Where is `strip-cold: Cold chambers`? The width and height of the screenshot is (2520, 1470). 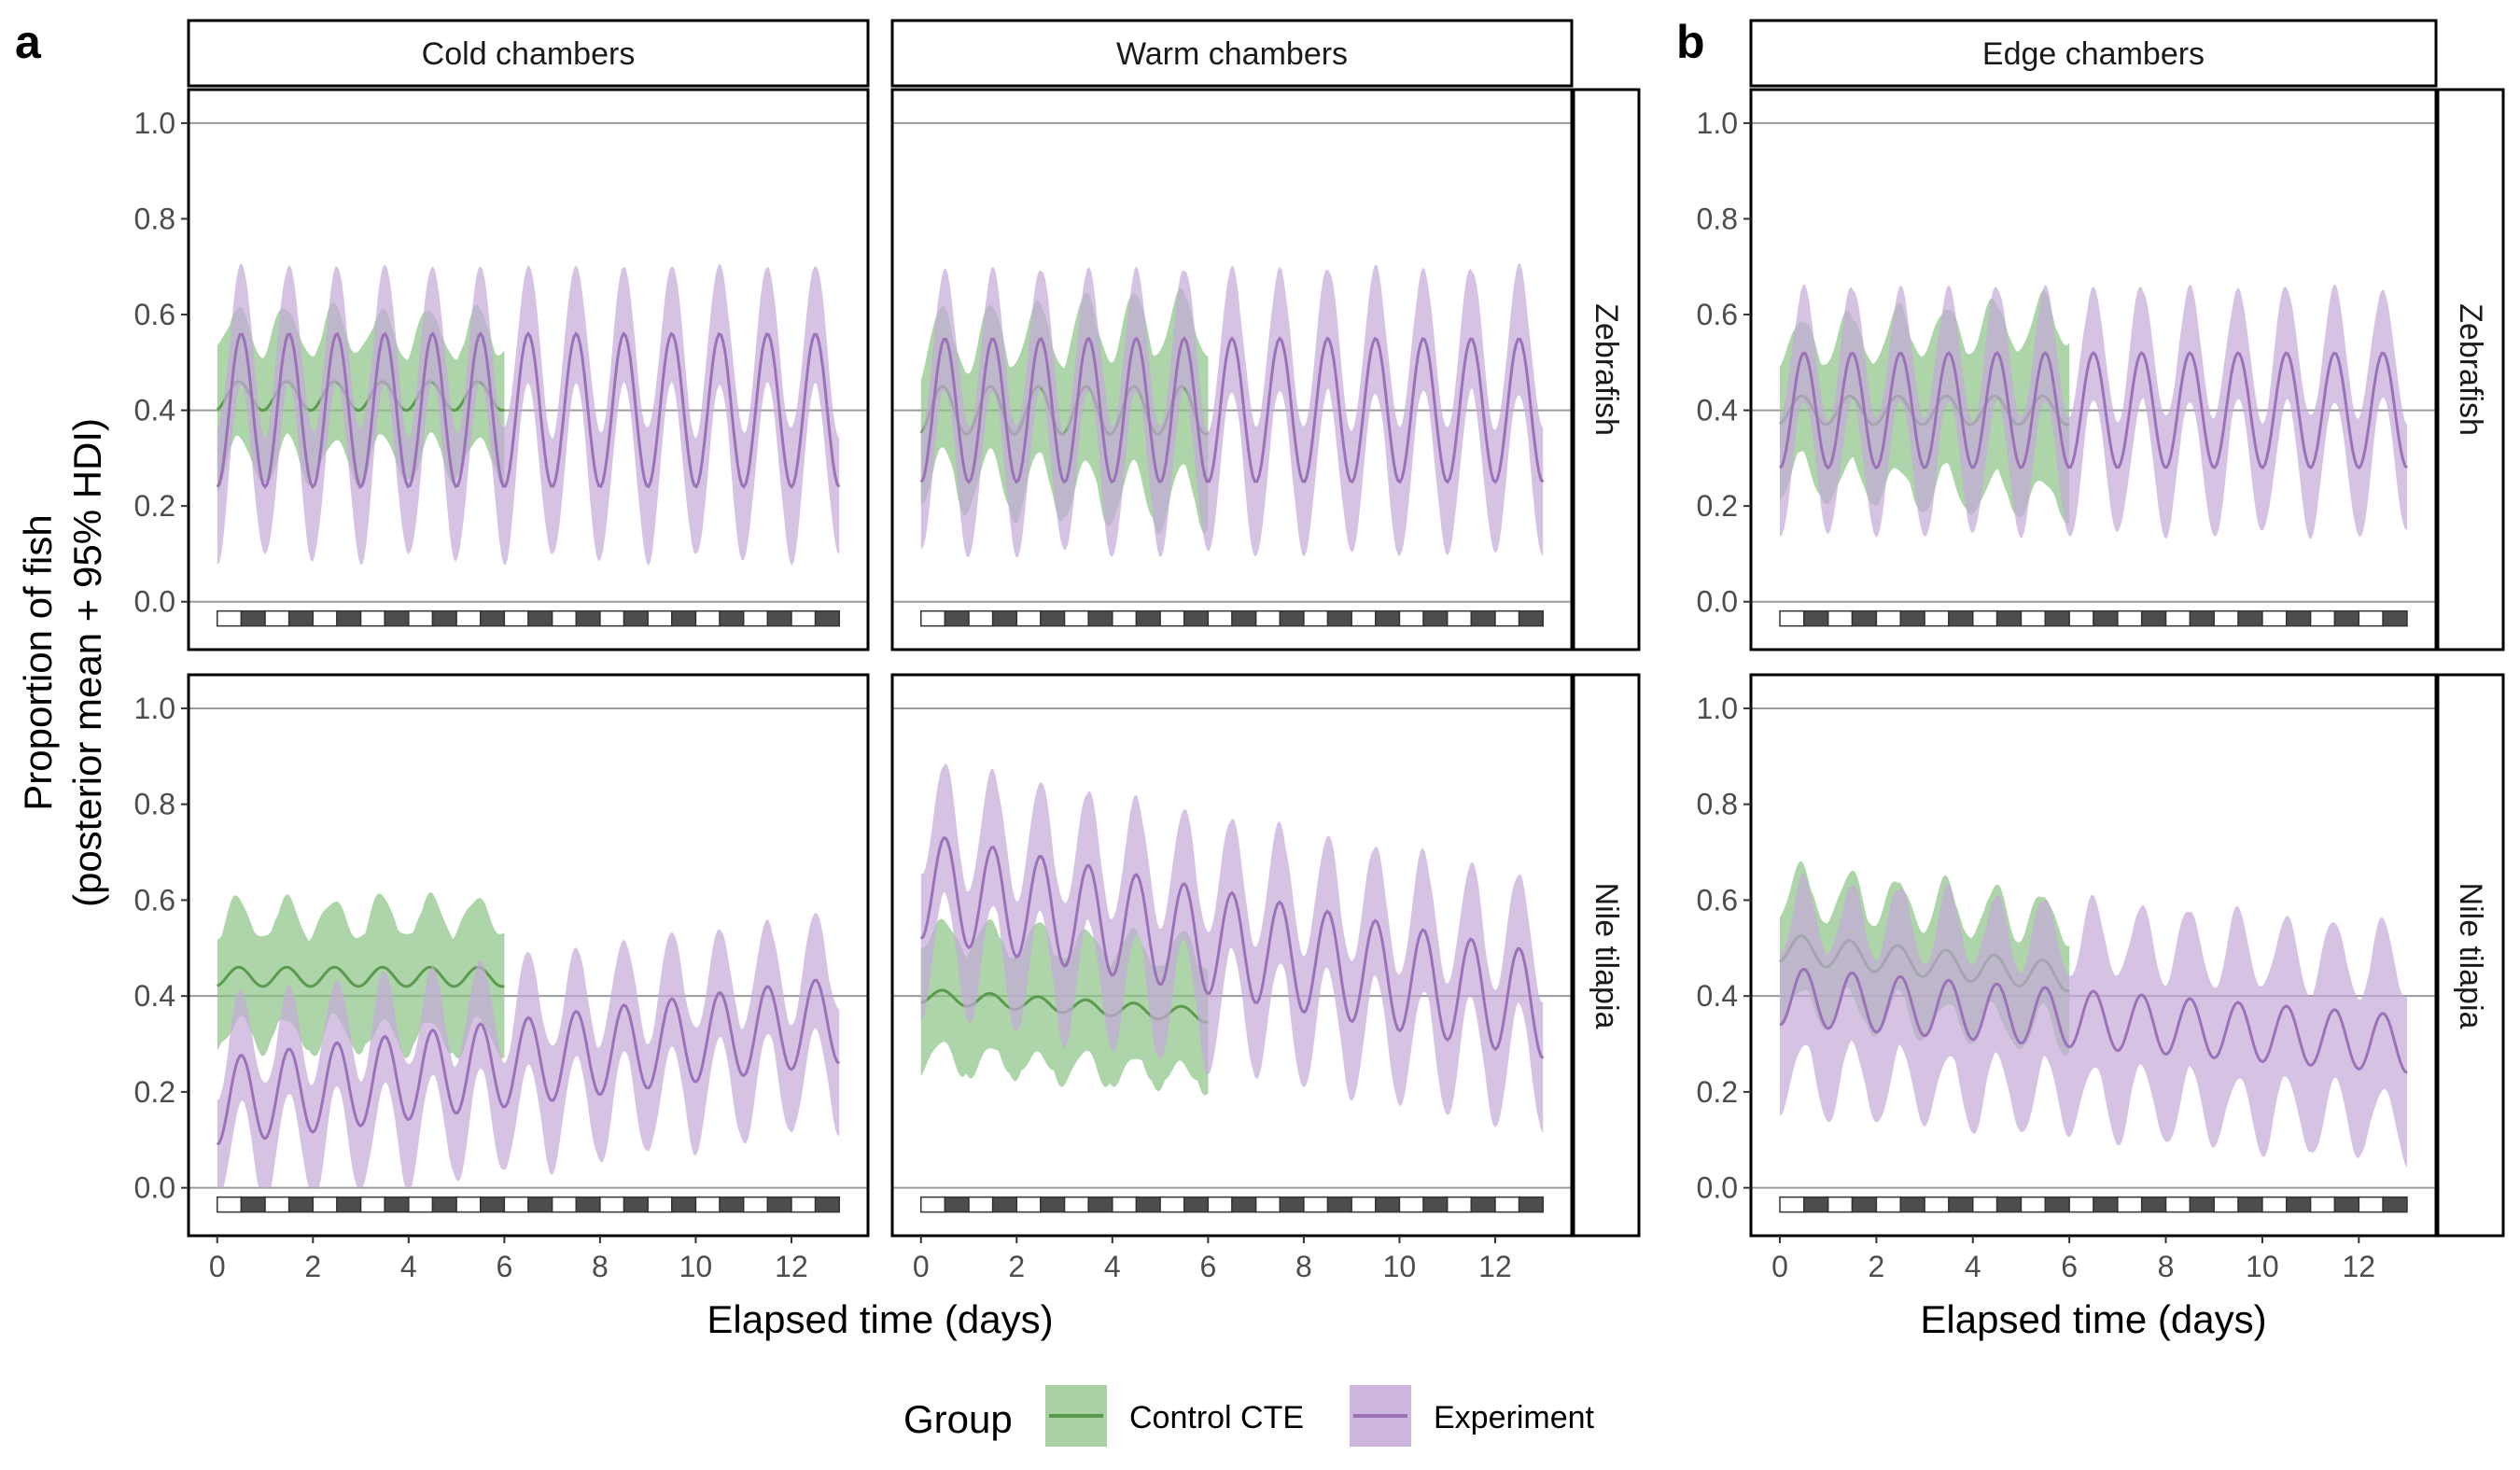
strip-cold: Cold chambers is located at coordinates (528, 53).